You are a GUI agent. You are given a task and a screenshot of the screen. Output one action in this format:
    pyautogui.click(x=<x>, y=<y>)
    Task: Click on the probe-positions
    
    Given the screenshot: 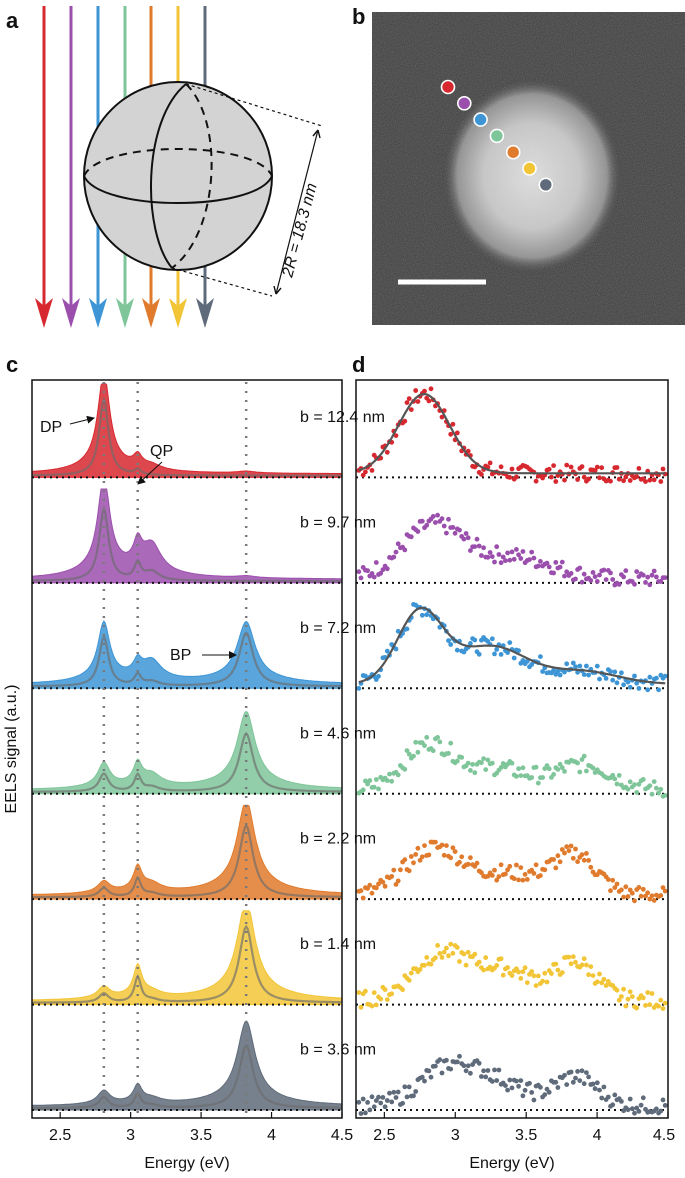 What is the action you would take?
    pyautogui.click(x=497, y=136)
    